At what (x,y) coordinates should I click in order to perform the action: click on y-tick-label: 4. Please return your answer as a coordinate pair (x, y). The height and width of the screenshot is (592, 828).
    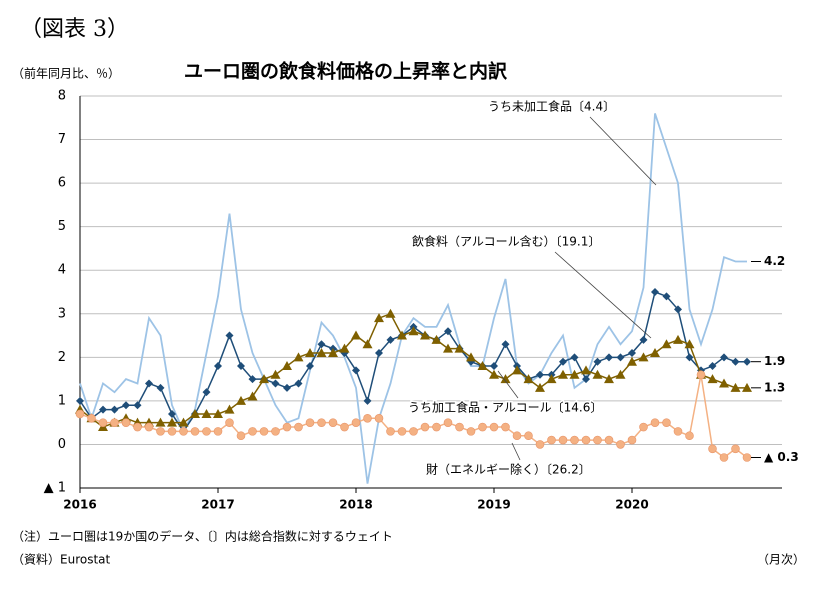
    Looking at the image, I should click on (62, 270).